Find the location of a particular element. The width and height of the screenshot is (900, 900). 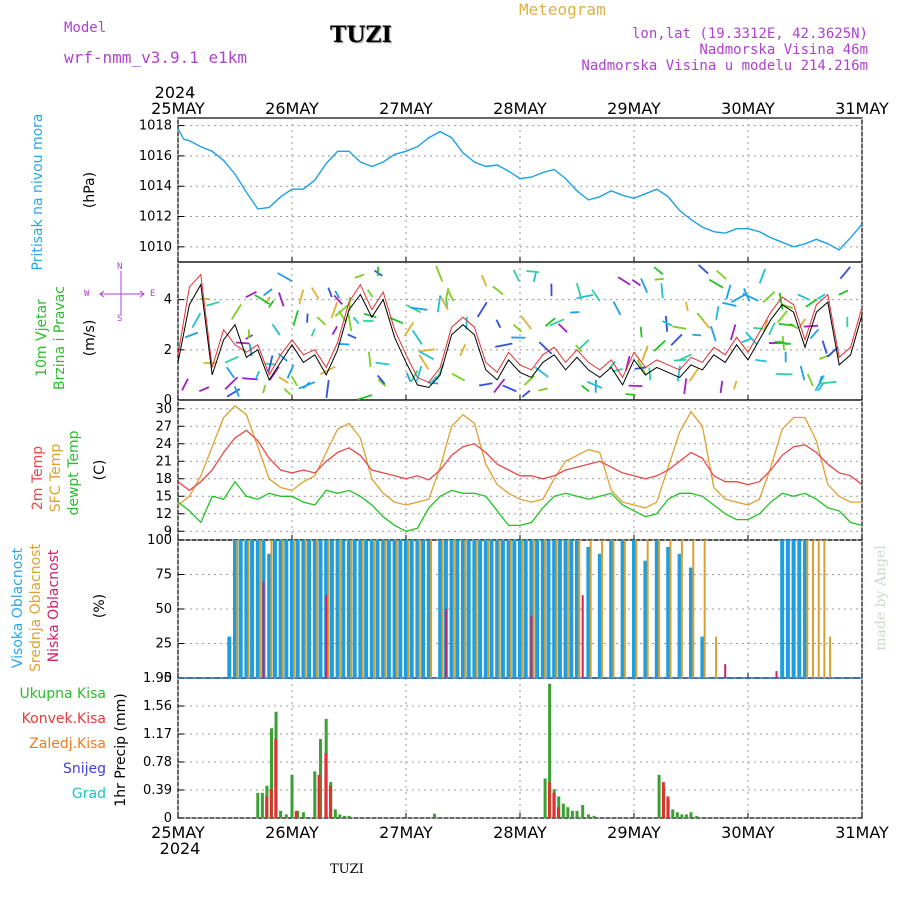

day-label-top: 27MAY is located at coordinates (406, 108).